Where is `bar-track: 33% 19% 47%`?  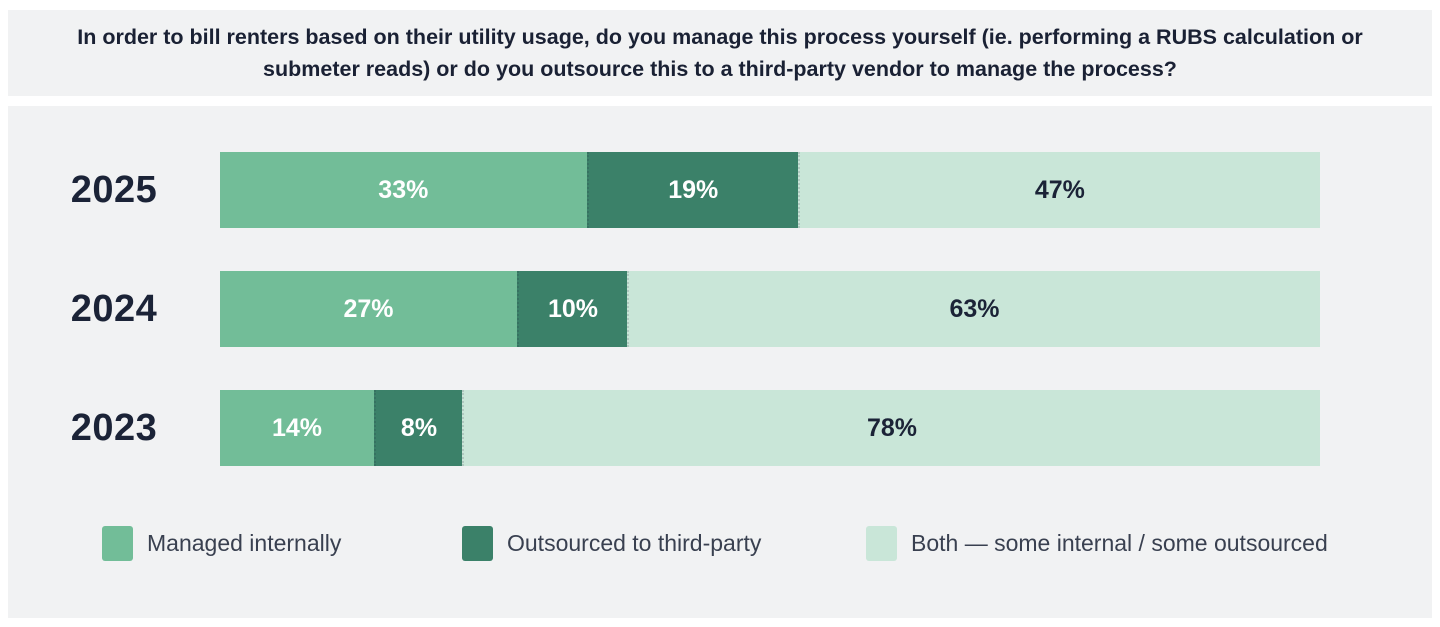 bar-track: 33% 19% 47% is located at coordinates (770, 190).